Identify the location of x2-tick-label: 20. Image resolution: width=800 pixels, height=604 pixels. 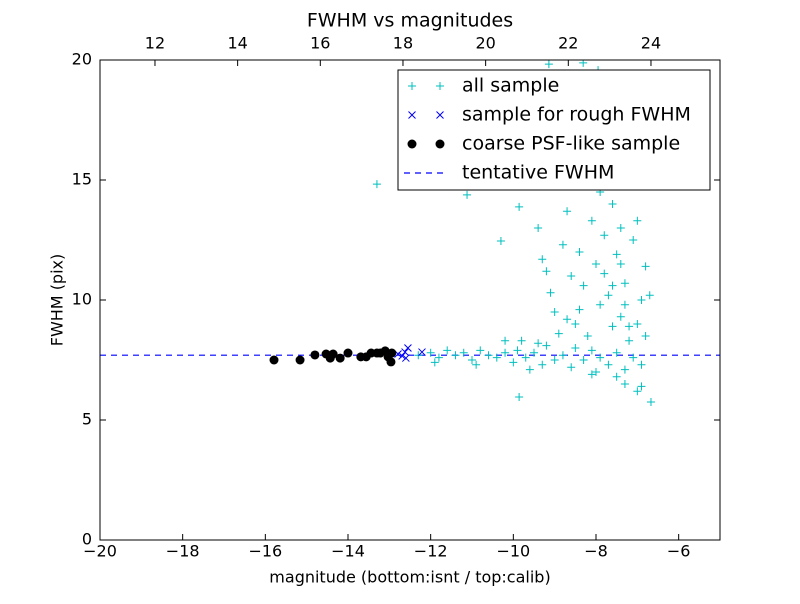
(485, 43).